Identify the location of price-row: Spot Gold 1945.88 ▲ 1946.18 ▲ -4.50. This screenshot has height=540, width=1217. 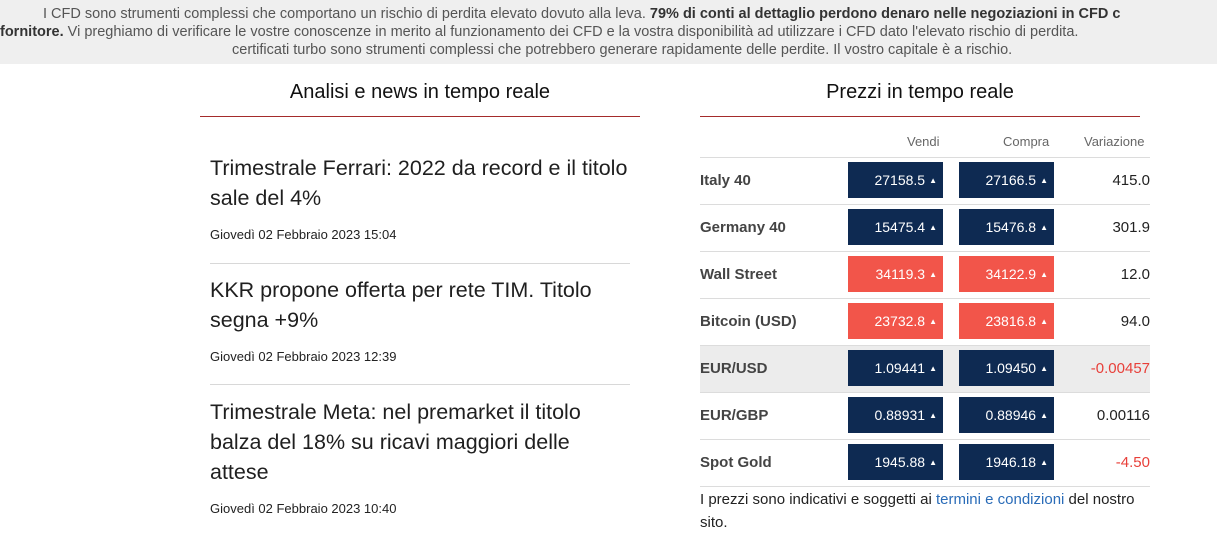
(925, 463).